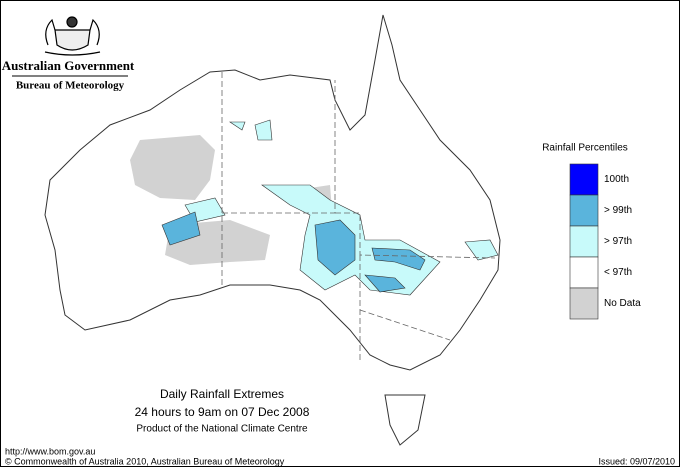  I want to click on legend-title: Rainfall Percentiles, so click(585, 148).